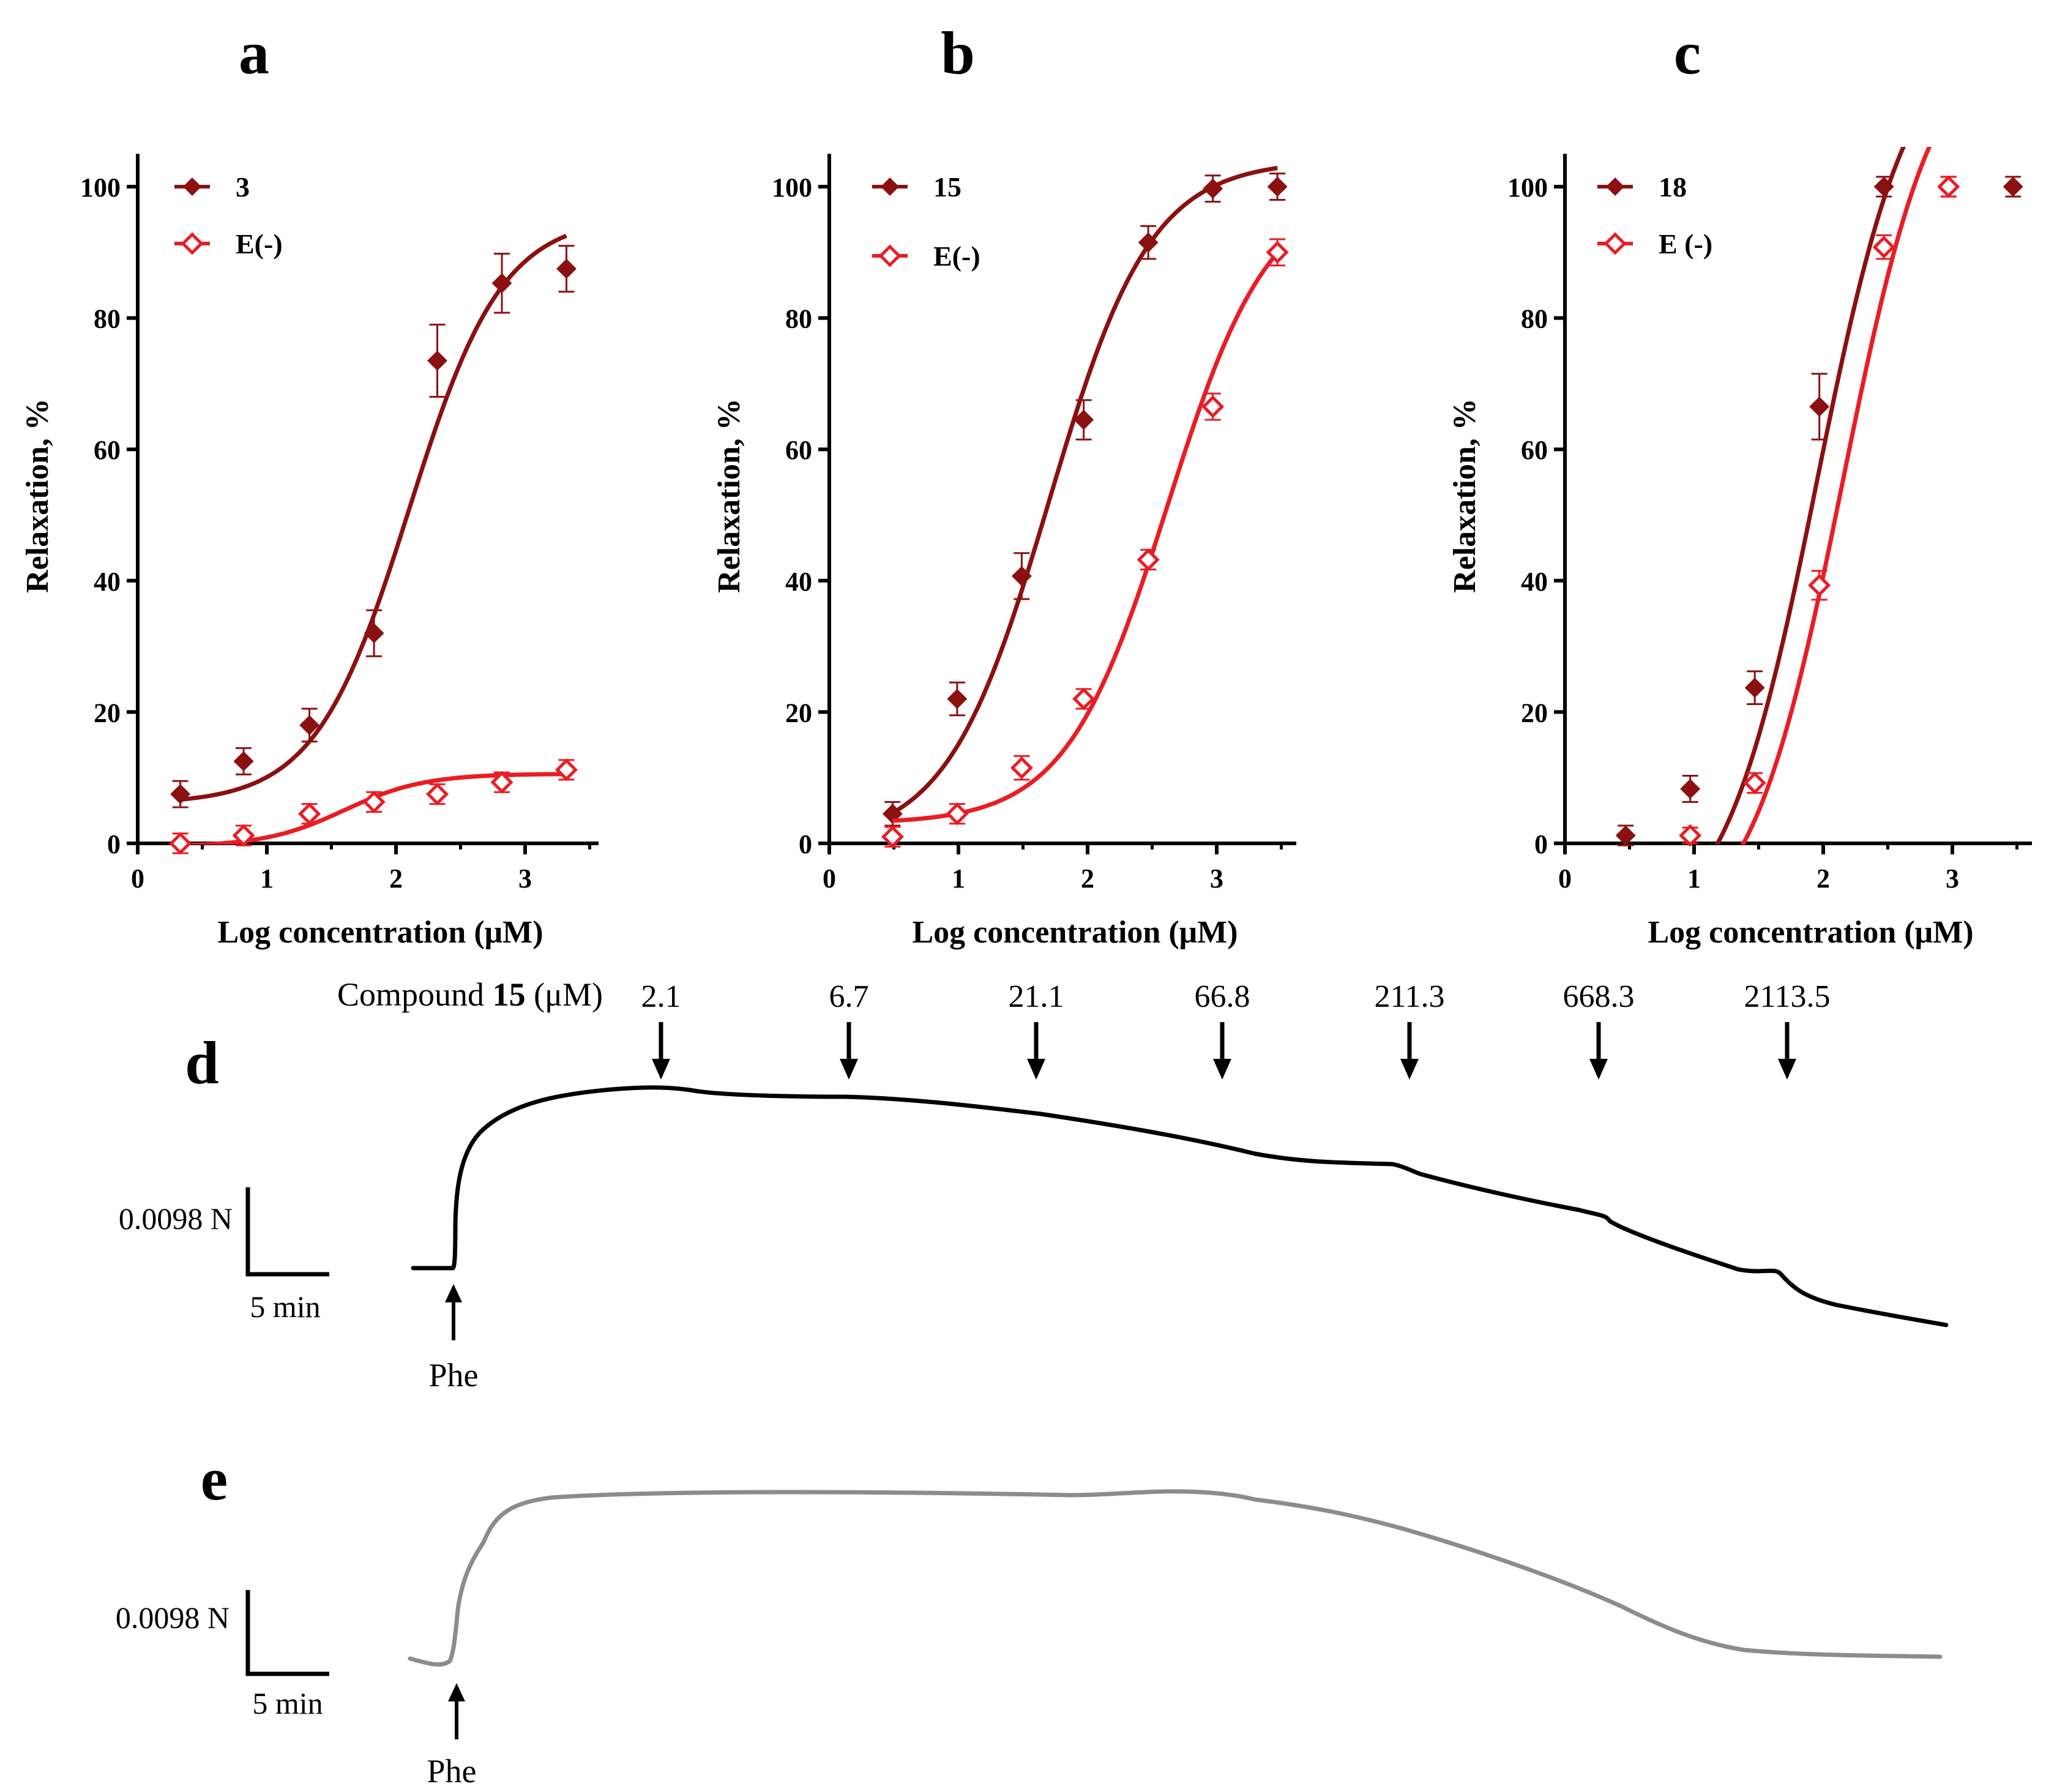 The height and width of the screenshot is (1792, 2046). What do you see at coordinates (1409, 996) in the screenshot?
I see `dose-label: 211.3` at bounding box center [1409, 996].